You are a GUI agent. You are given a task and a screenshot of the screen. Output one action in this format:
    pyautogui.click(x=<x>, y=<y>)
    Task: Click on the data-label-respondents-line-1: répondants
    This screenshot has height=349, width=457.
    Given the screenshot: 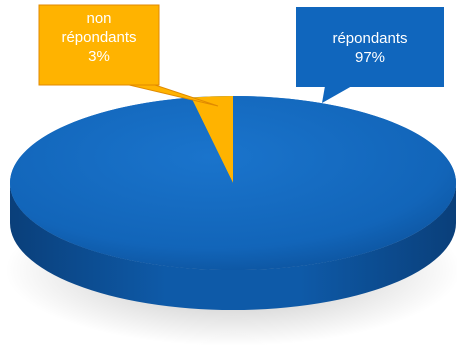 What is the action you would take?
    pyautogui.click(x=370, y=38)
    